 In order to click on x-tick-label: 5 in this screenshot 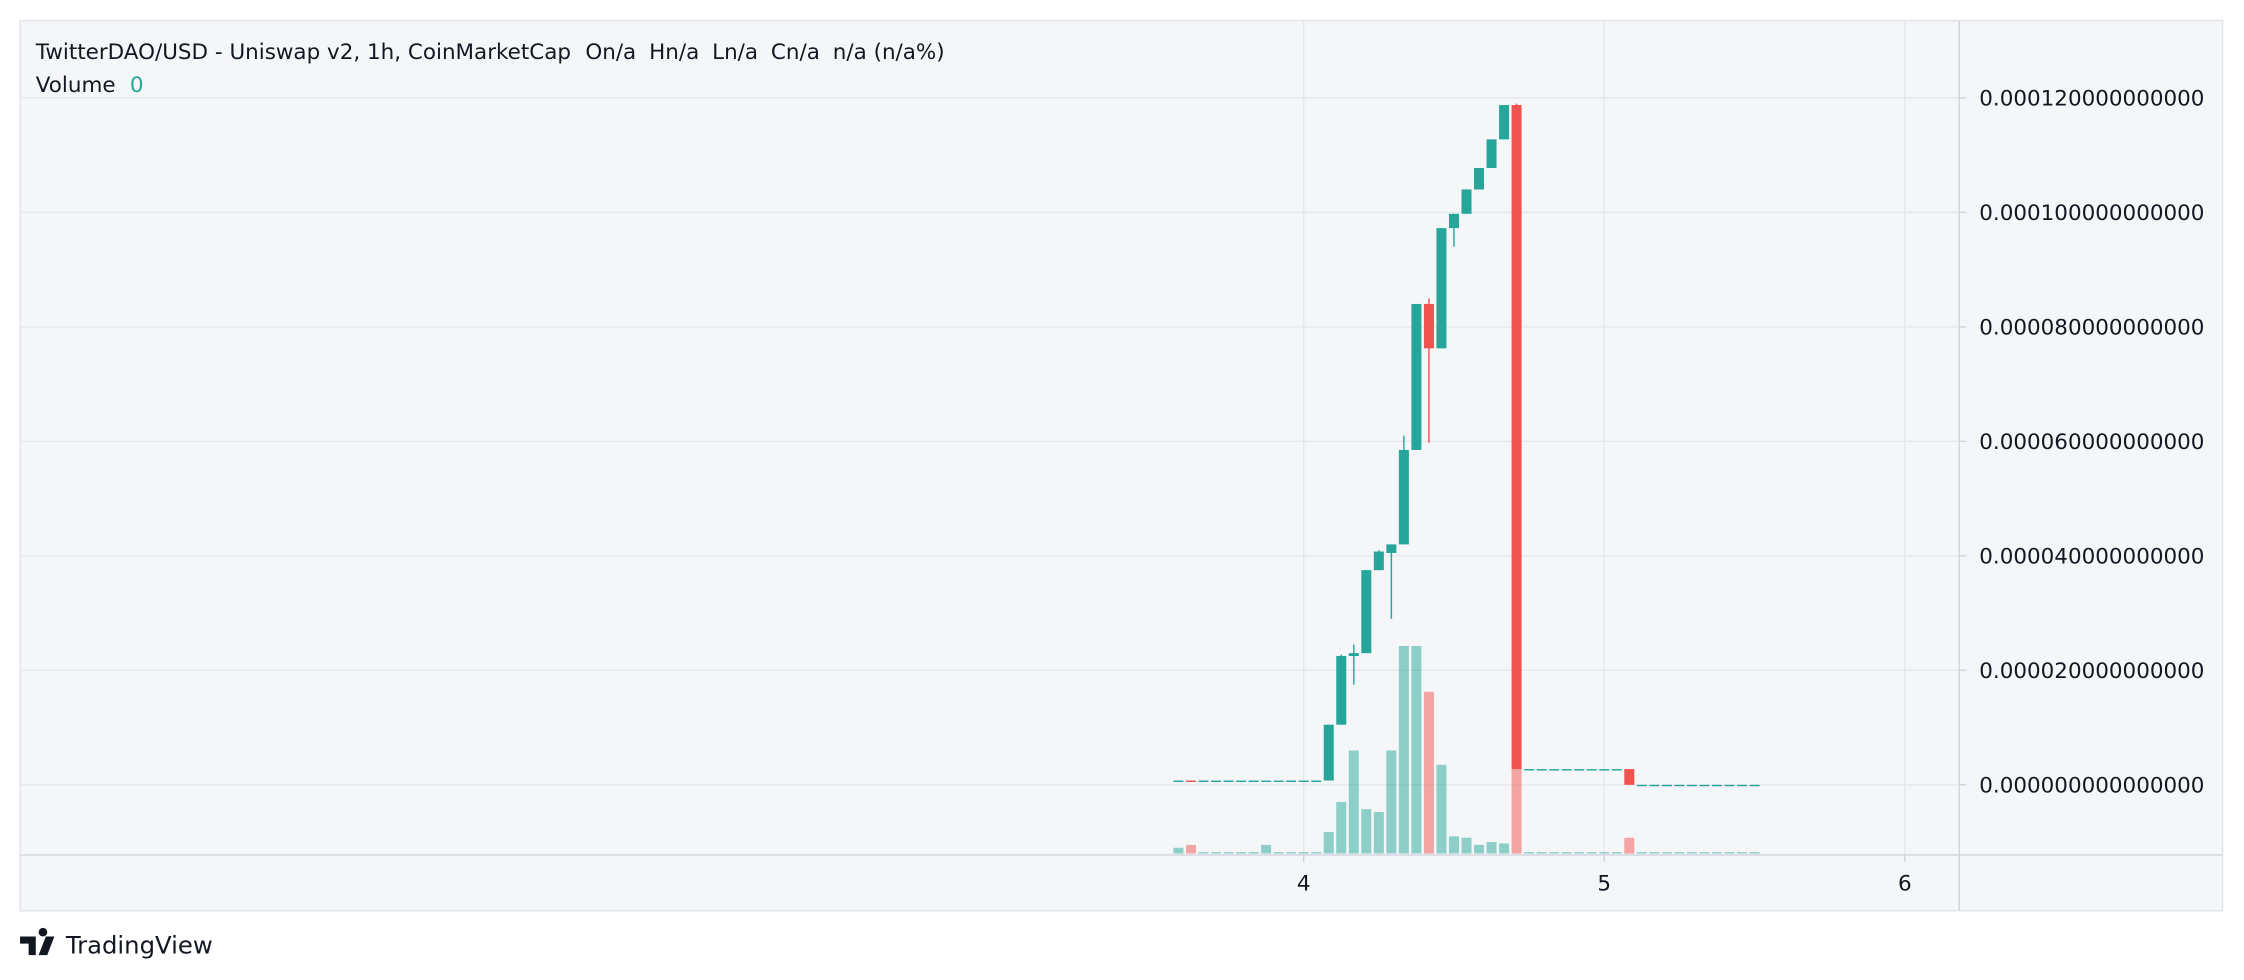, I will do `click(1604, 884)`.